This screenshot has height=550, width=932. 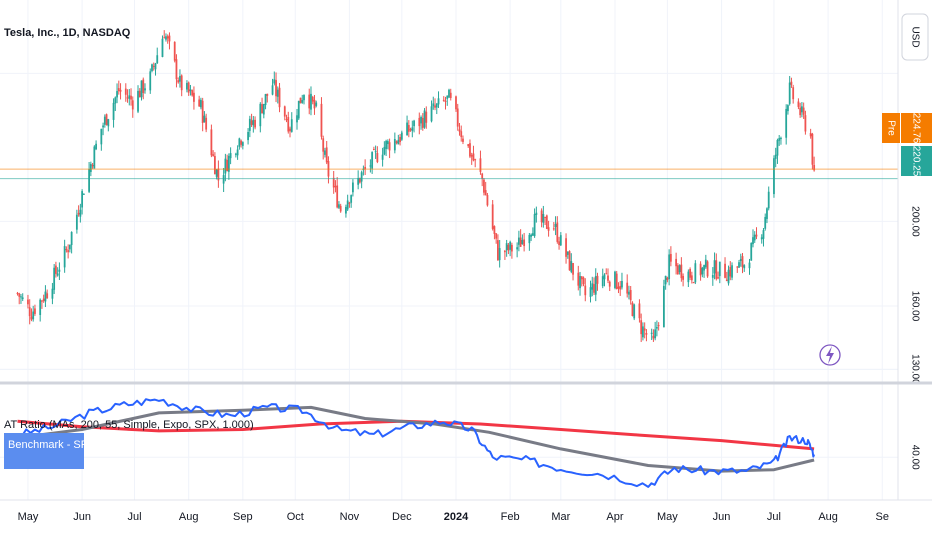 What do you see at coordinates (61, 445) in the screenshot?
I see `benchmark-badge-label: Benchmark - SP:SPX` at bounding box center [61, 445].